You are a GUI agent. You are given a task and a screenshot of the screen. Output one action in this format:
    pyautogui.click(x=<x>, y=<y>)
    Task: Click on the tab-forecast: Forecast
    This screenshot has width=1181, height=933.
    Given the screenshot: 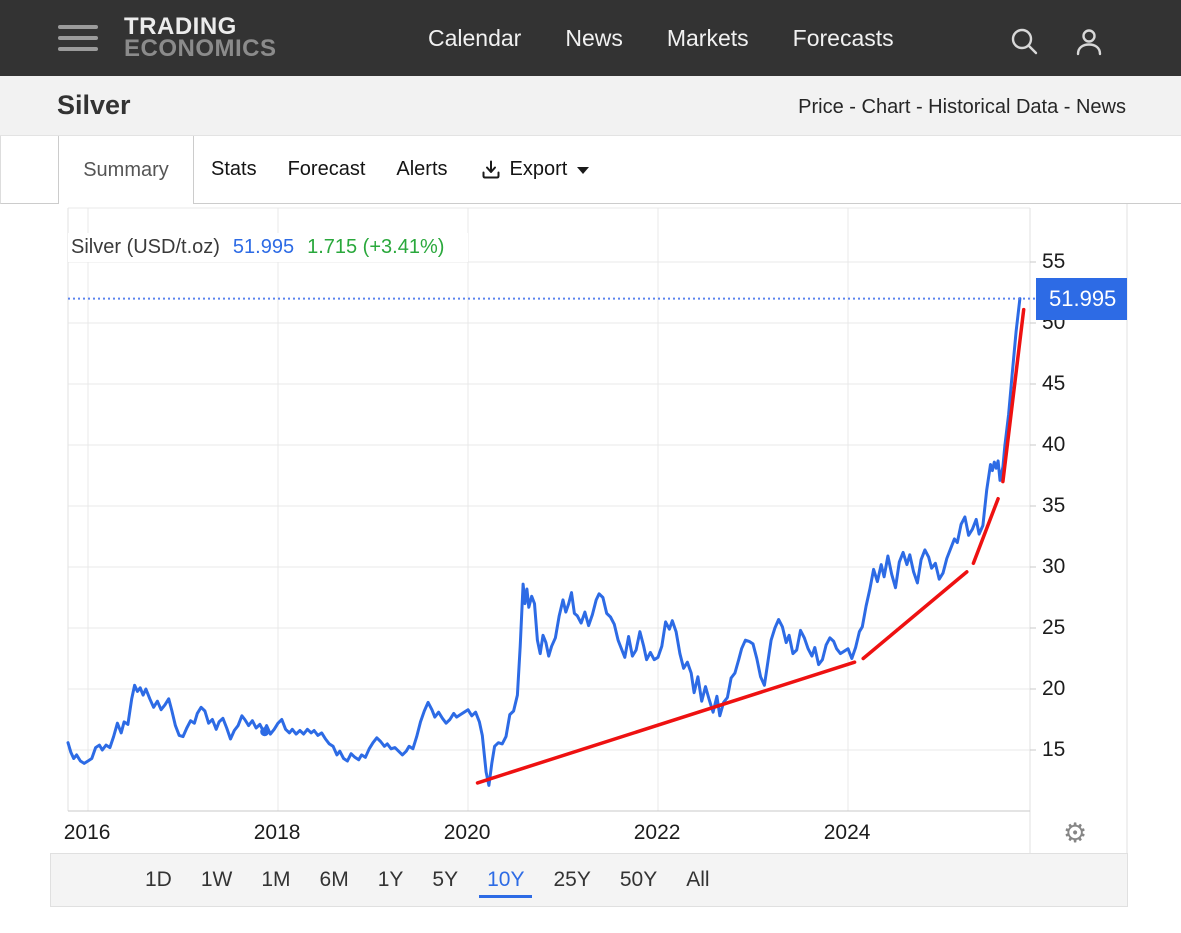 What is the action you would take?
    pyautogui.click(x=326, y=169)
    